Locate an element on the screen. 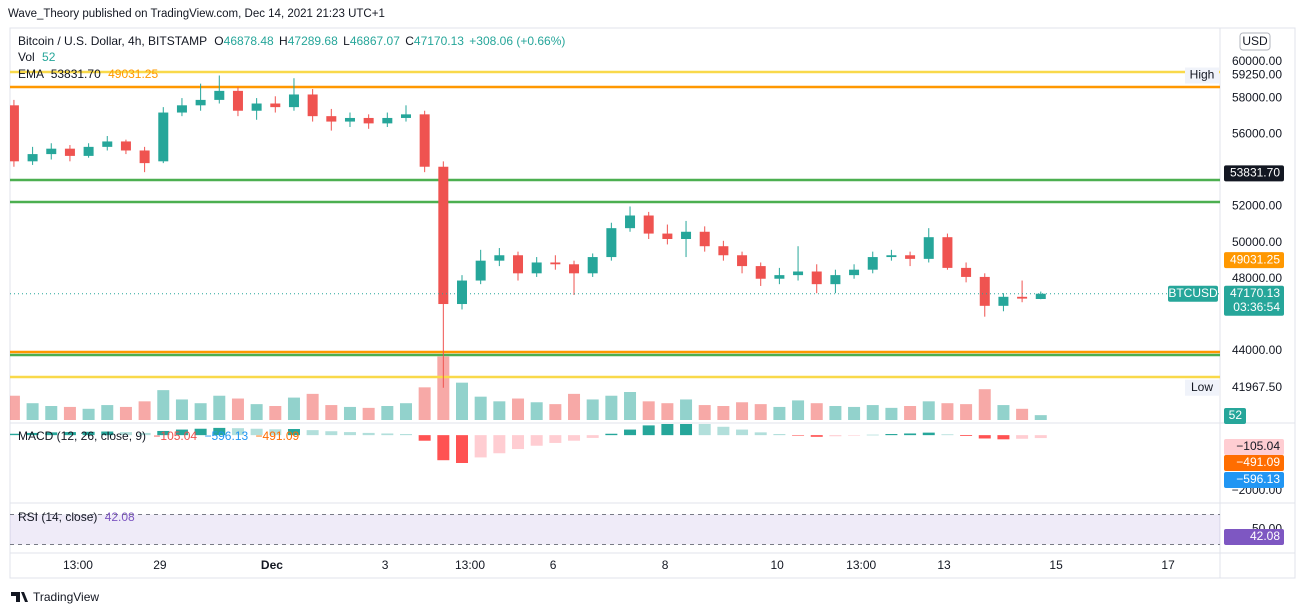  ohlc-key: C is located at coordinates (409, 41).